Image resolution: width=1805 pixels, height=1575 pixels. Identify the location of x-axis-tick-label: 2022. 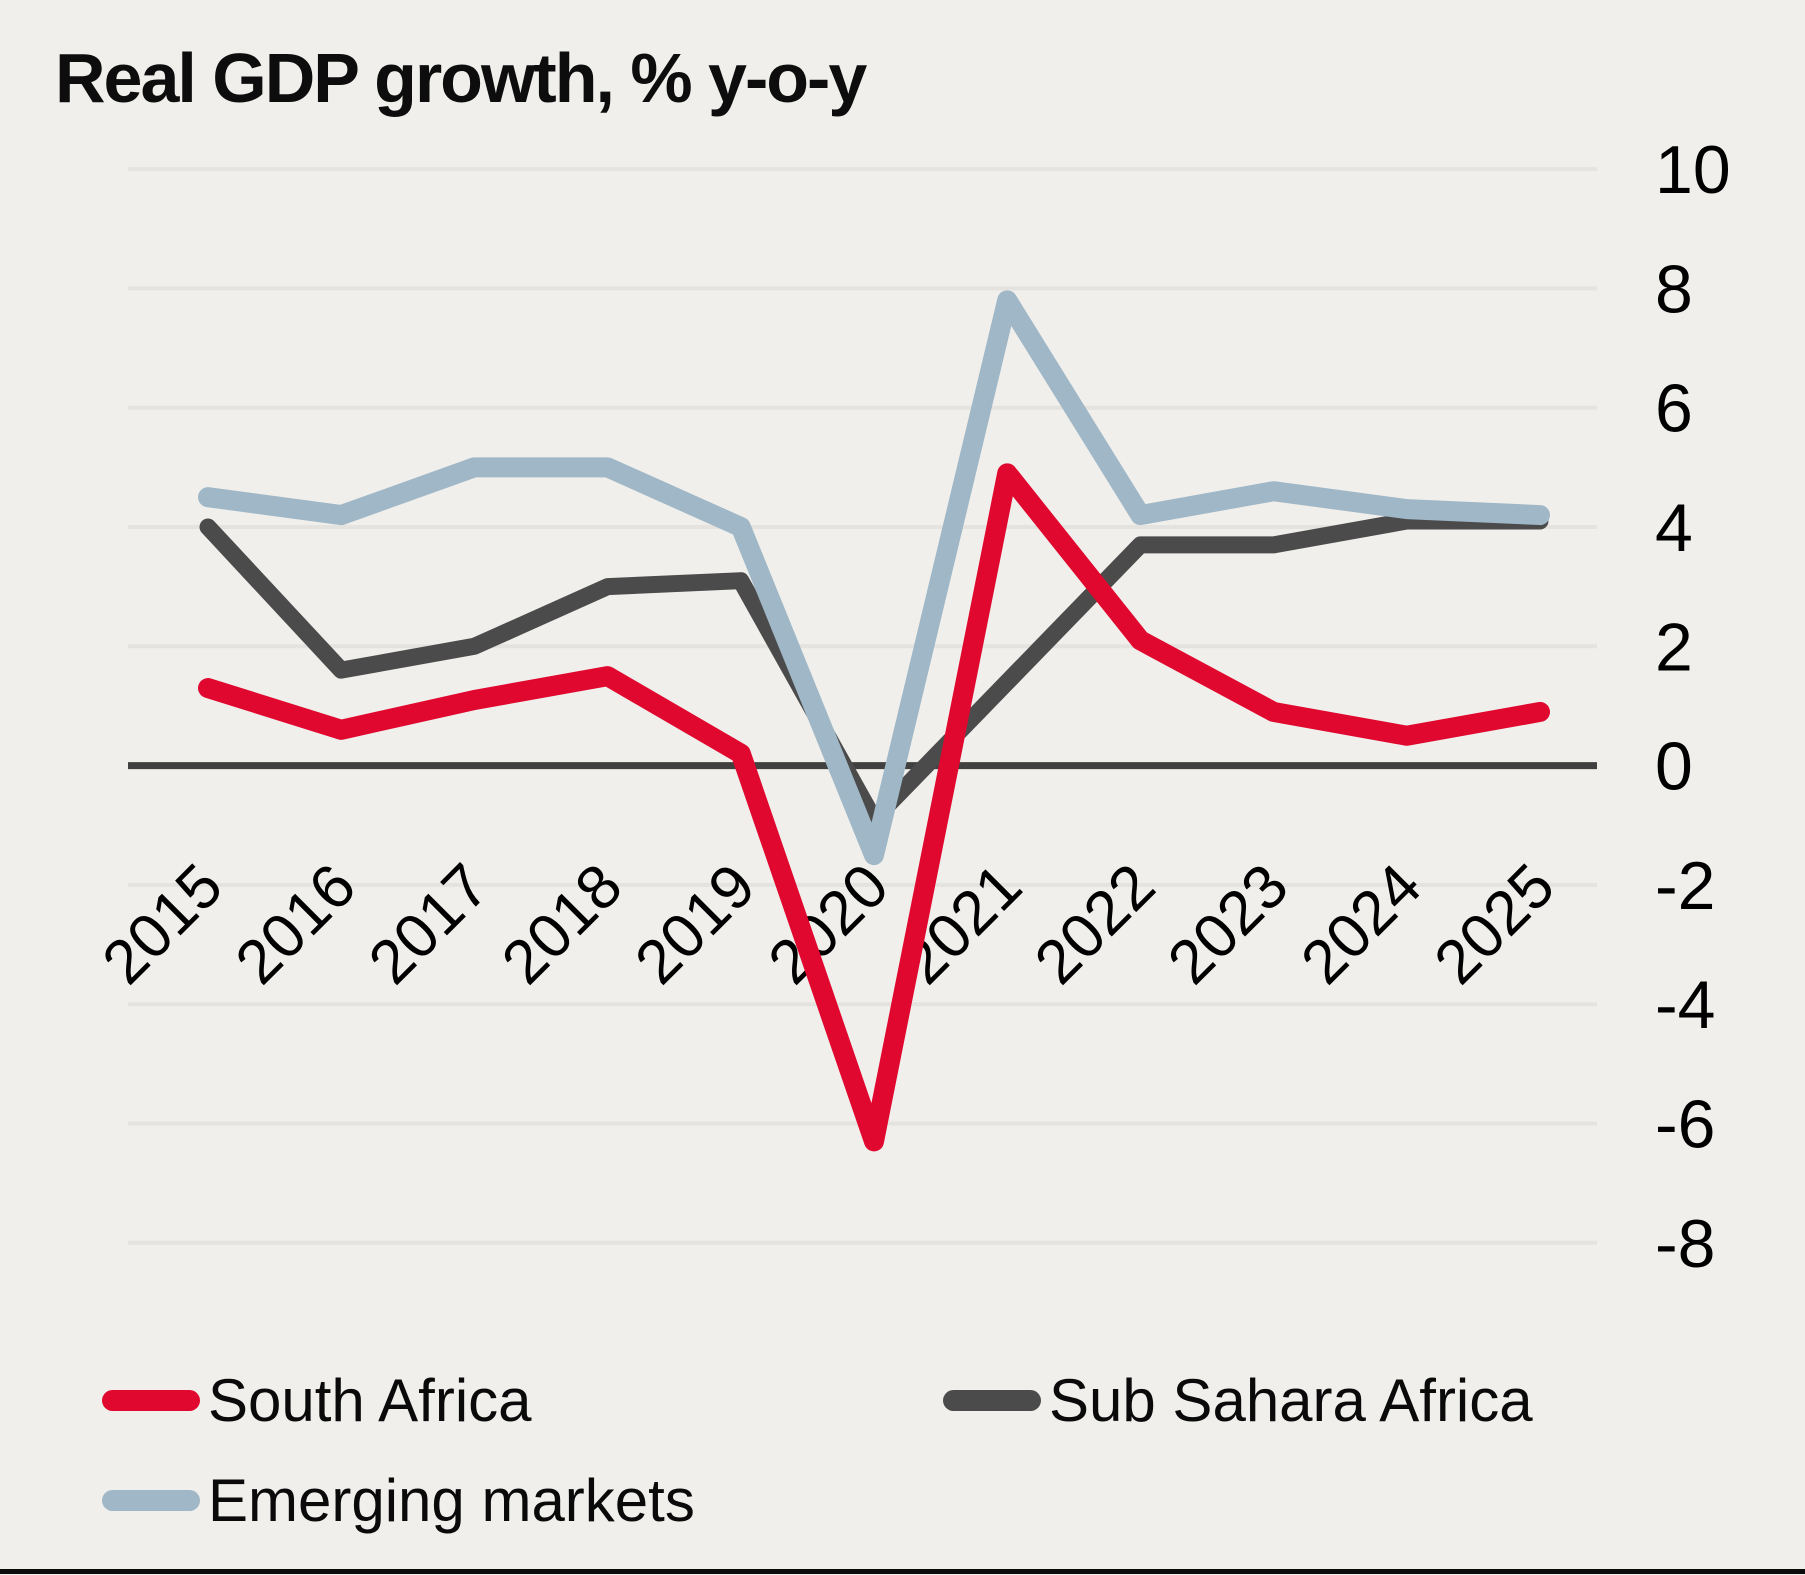
(1095, 924).